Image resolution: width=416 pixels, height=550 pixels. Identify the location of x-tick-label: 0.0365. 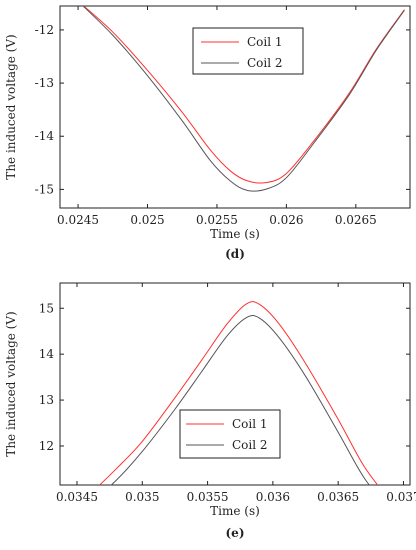
(338, 497).